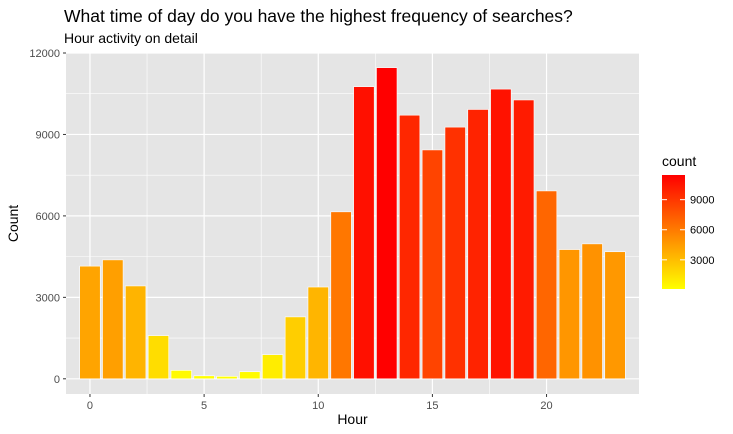 The height and width of the screenshot is (434, 733). I want to click on legend-title: count, so click(679, 161).